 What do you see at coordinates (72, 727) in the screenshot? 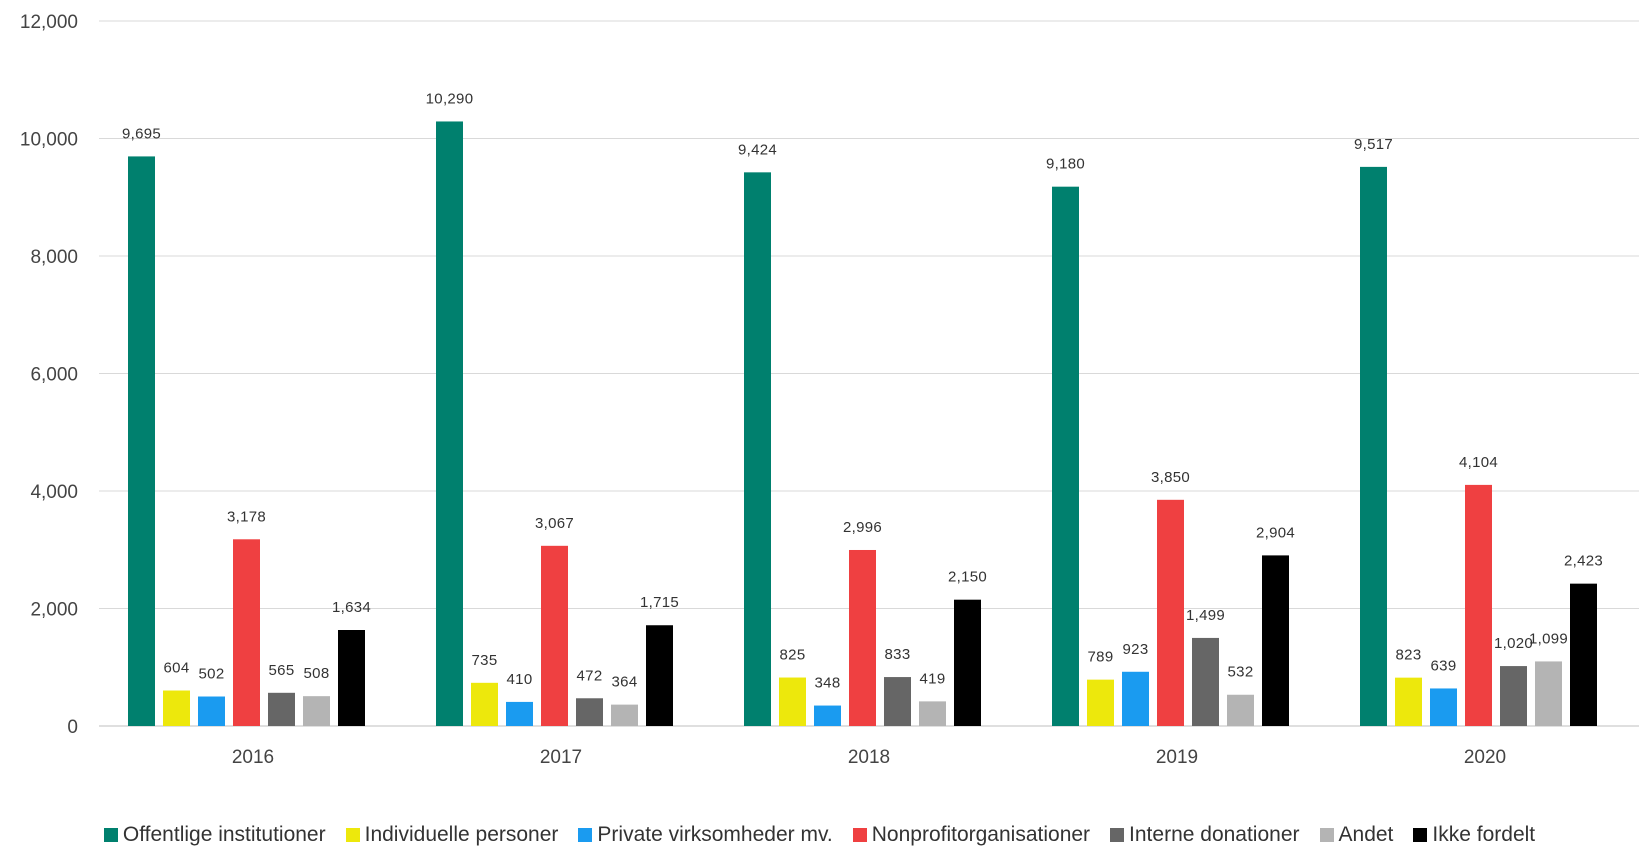
I see `y-tick-label: 0` at bounding box center [72, 727].